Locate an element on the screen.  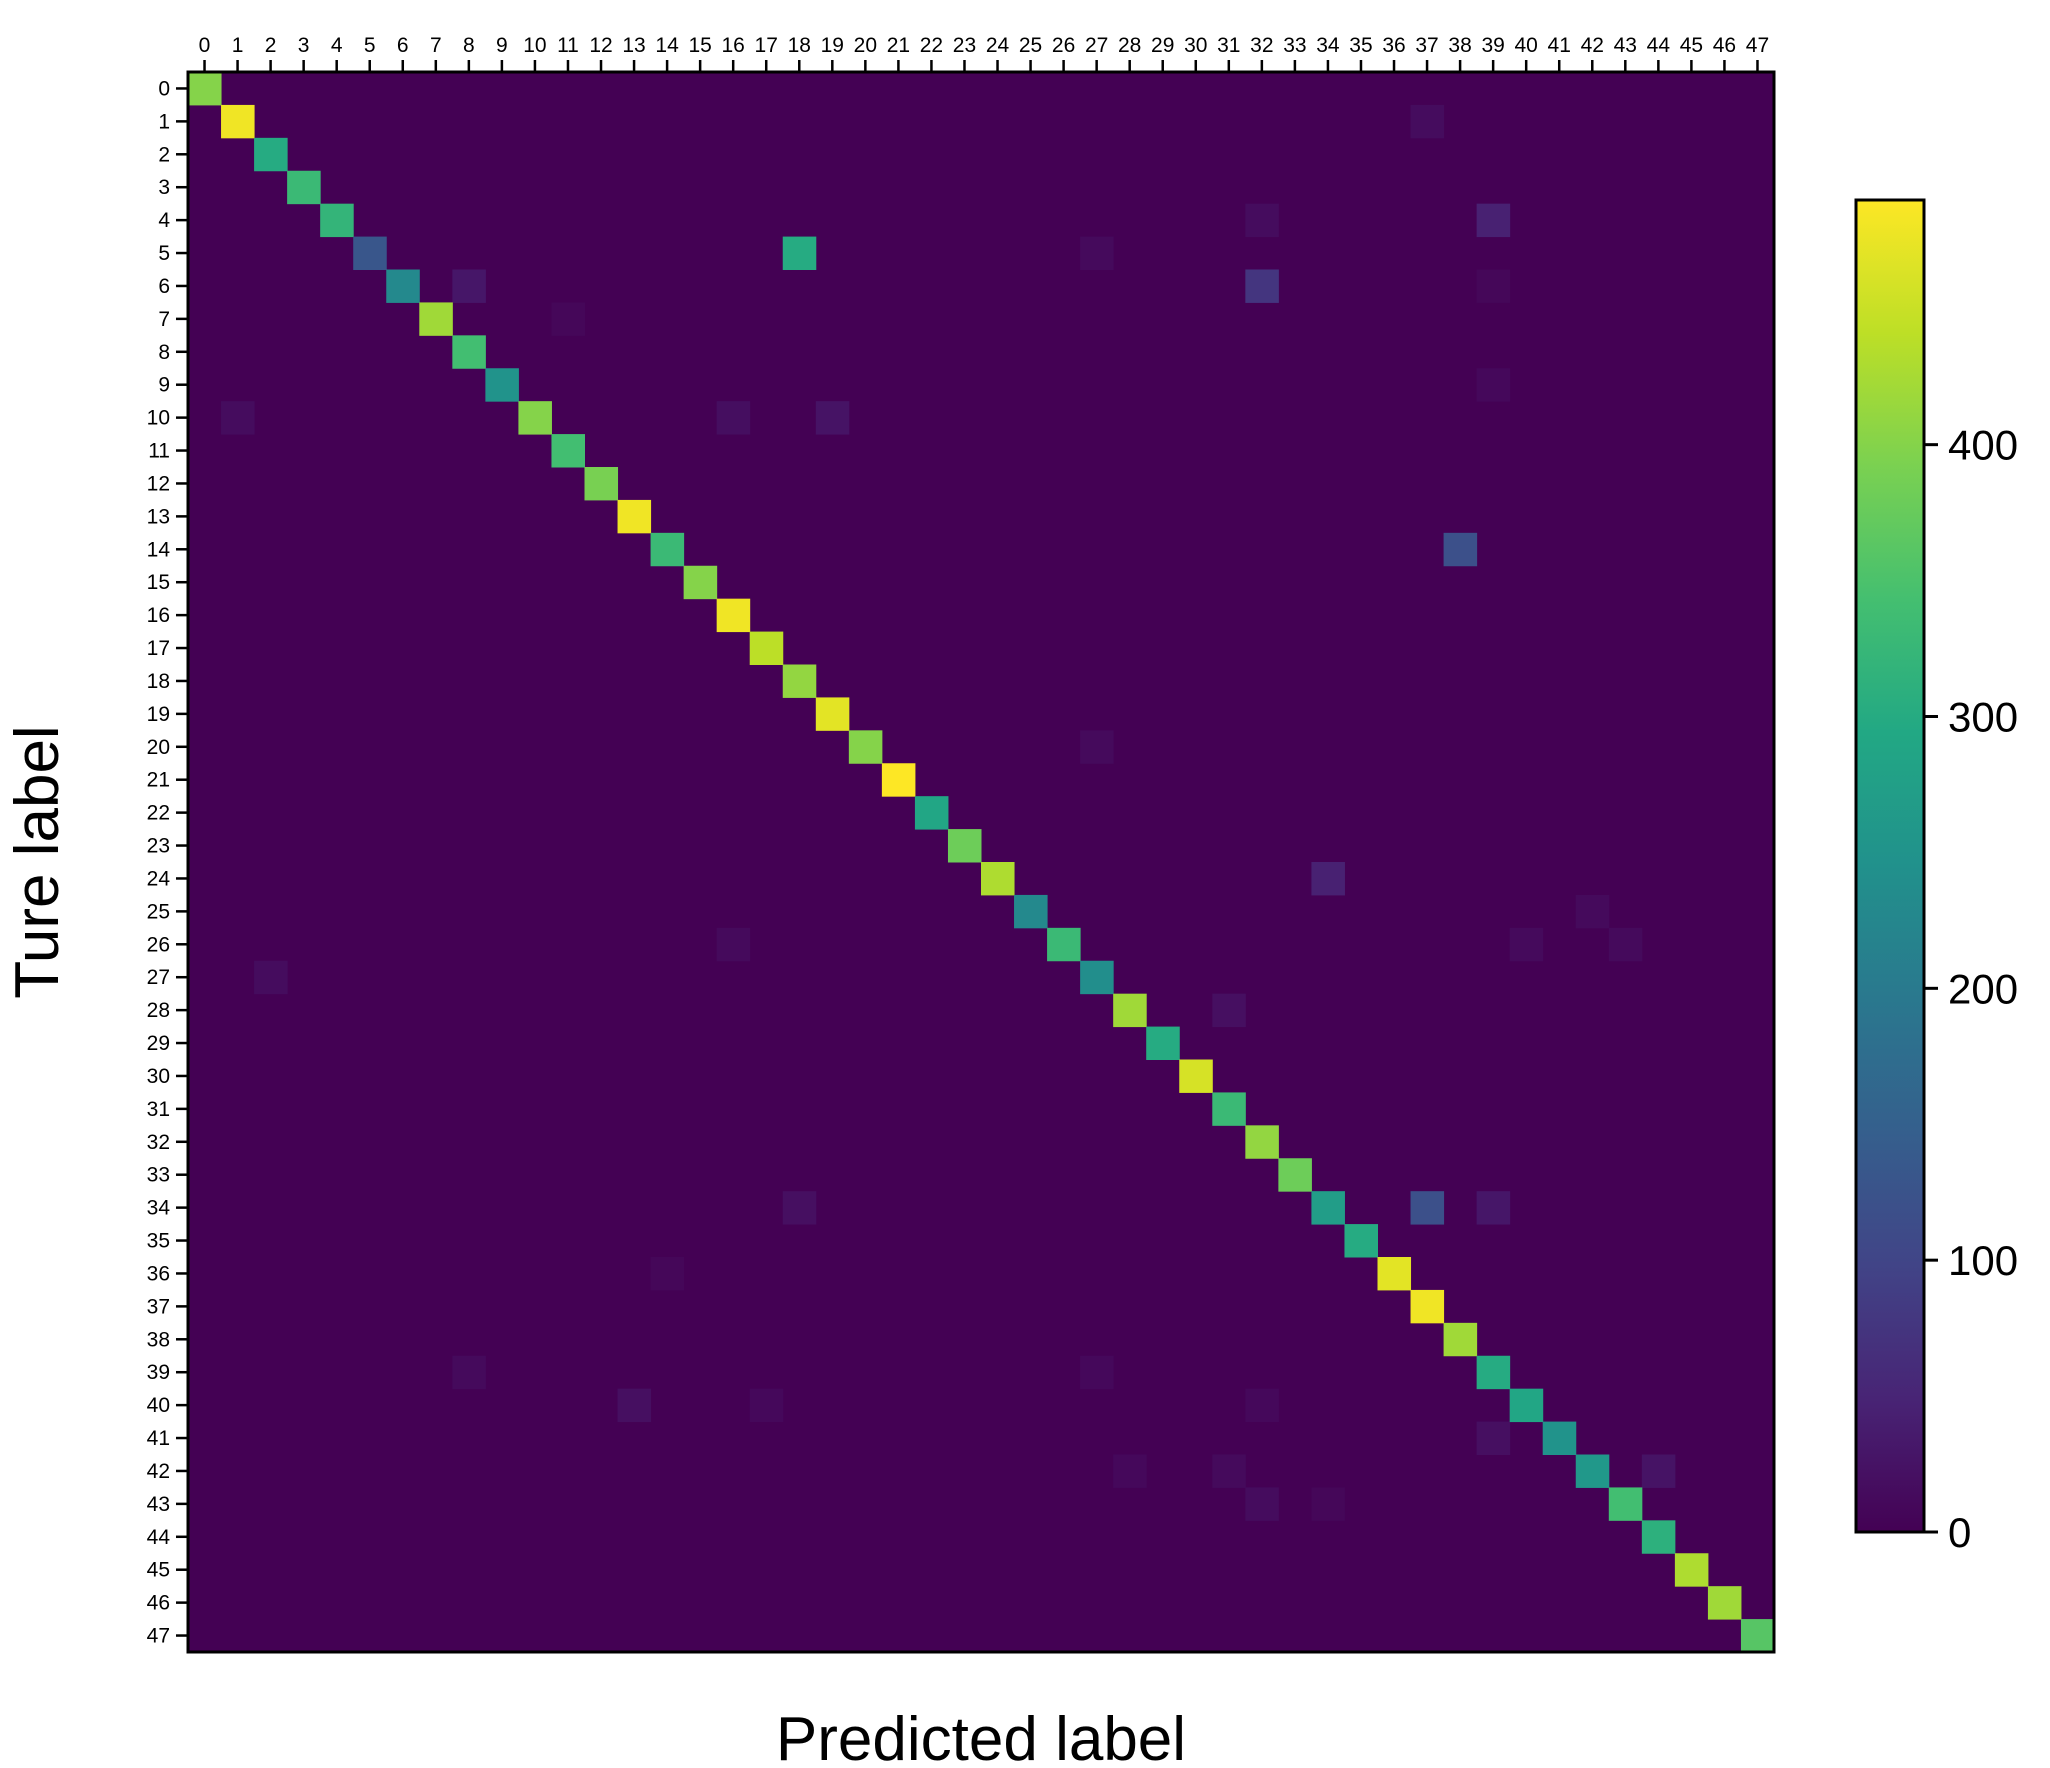
x-tick-label: 22 is located at coordinates (931, 45).